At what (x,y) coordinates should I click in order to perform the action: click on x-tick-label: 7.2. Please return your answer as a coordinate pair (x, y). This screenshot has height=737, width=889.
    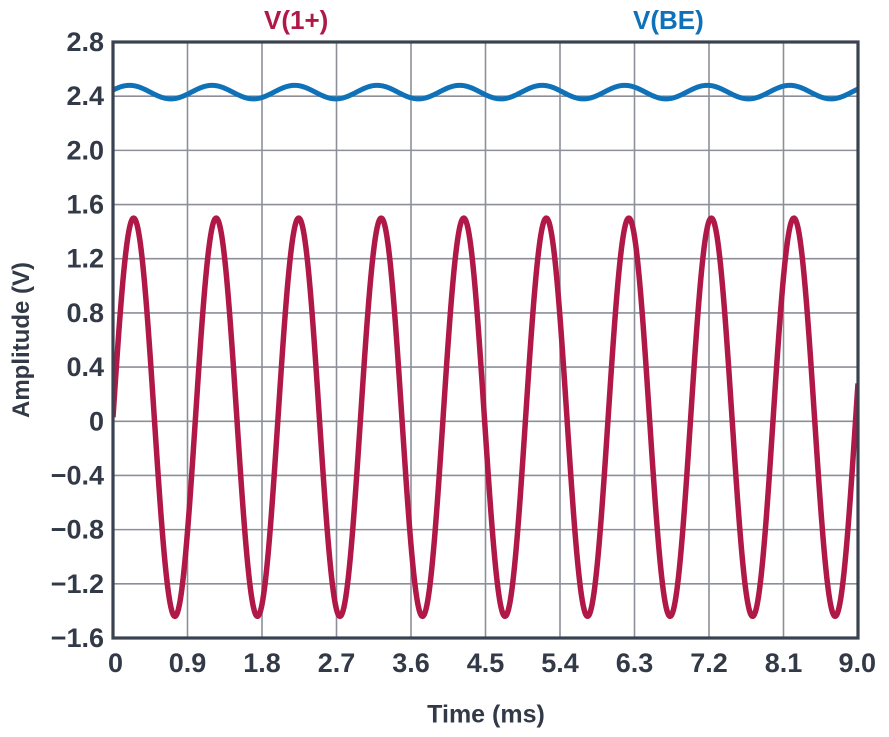
    Looking at the image, I should click on (709, 663).